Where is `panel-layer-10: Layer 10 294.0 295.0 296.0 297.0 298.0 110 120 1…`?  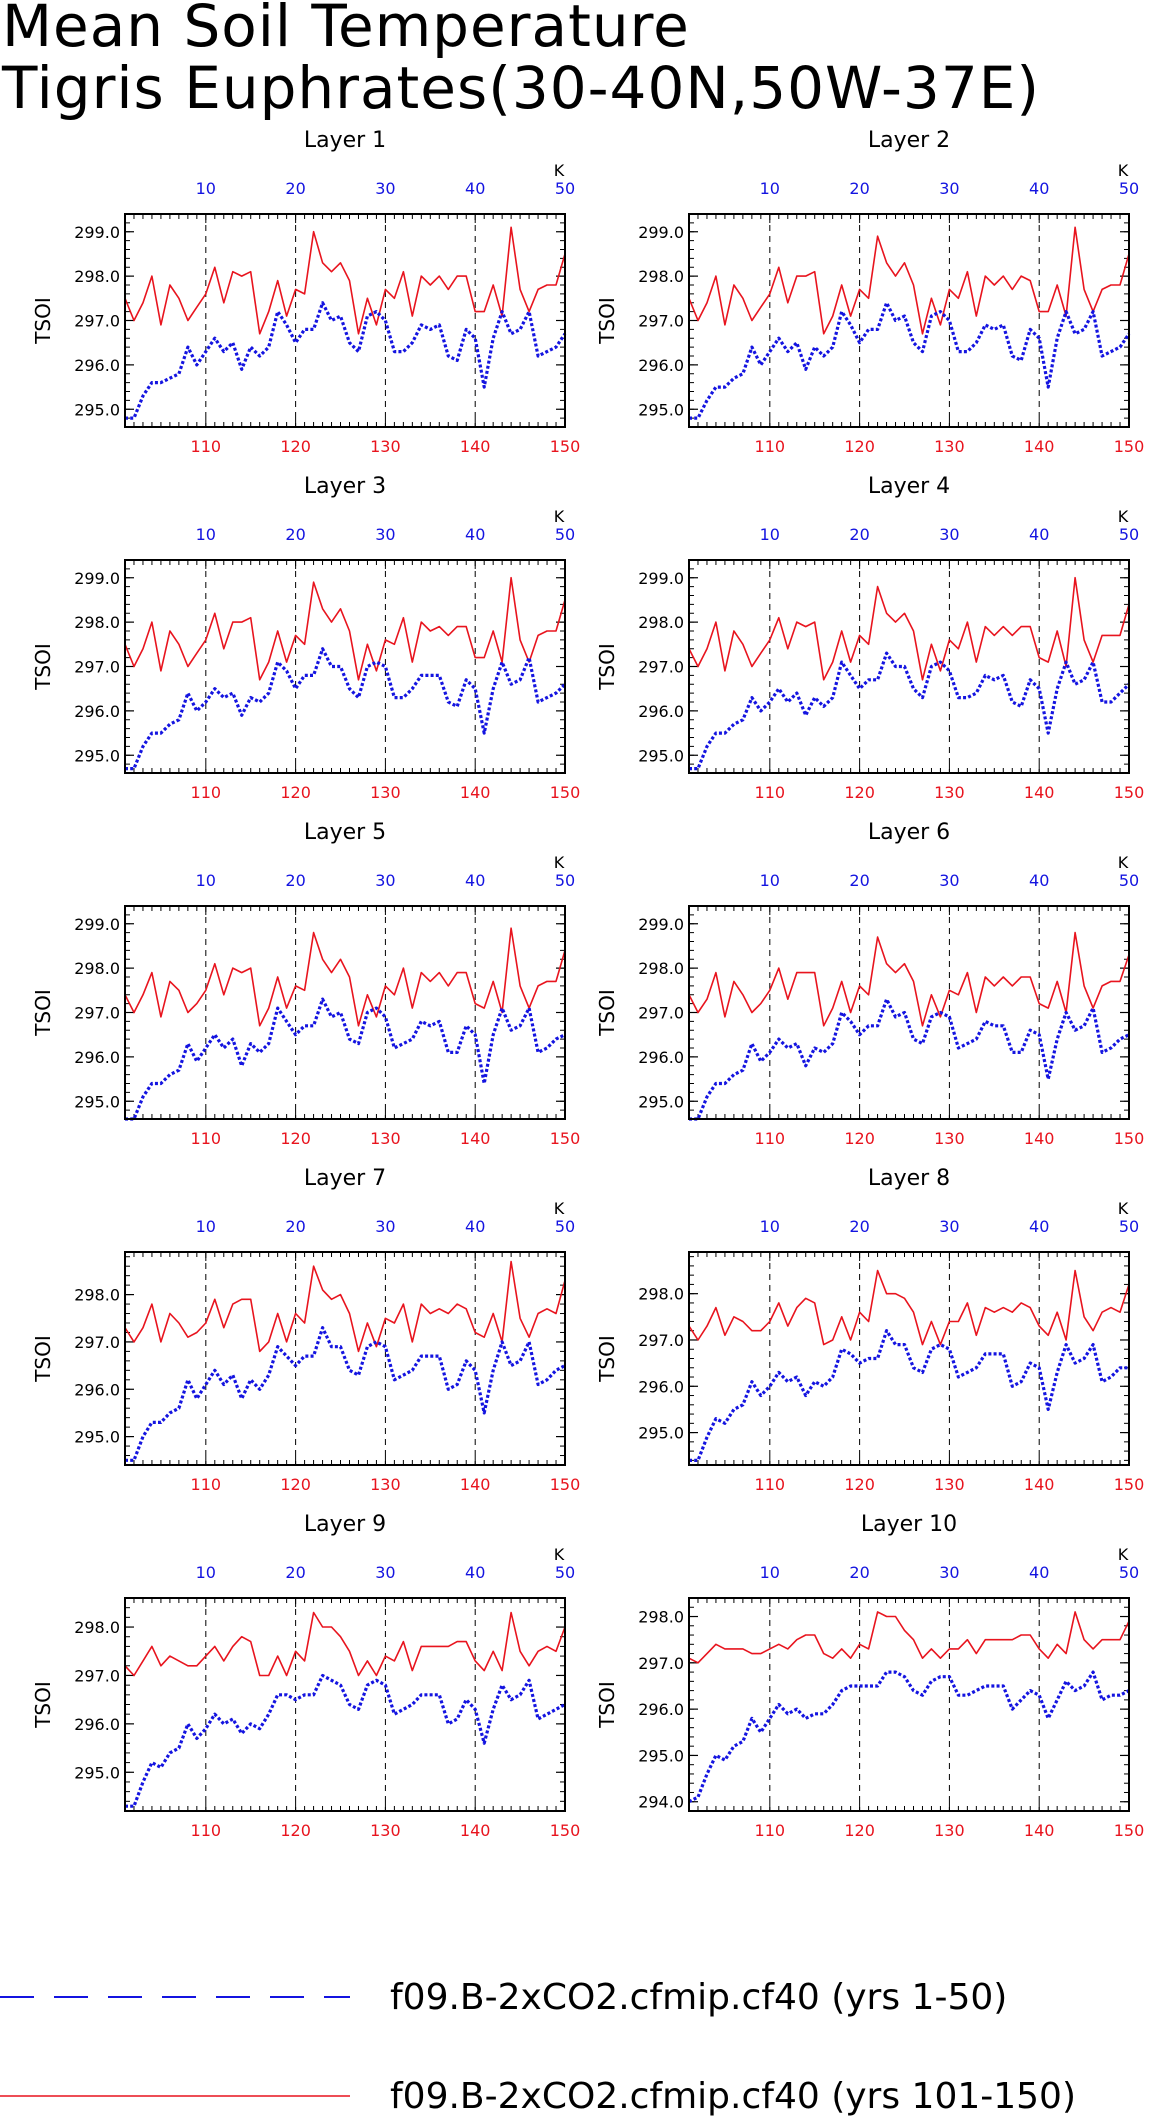
panel-layer-10: Layer 10 294.0 295.0 296.0 297.0 298.0 110 120 1… is located at coordinates (869, 1676).